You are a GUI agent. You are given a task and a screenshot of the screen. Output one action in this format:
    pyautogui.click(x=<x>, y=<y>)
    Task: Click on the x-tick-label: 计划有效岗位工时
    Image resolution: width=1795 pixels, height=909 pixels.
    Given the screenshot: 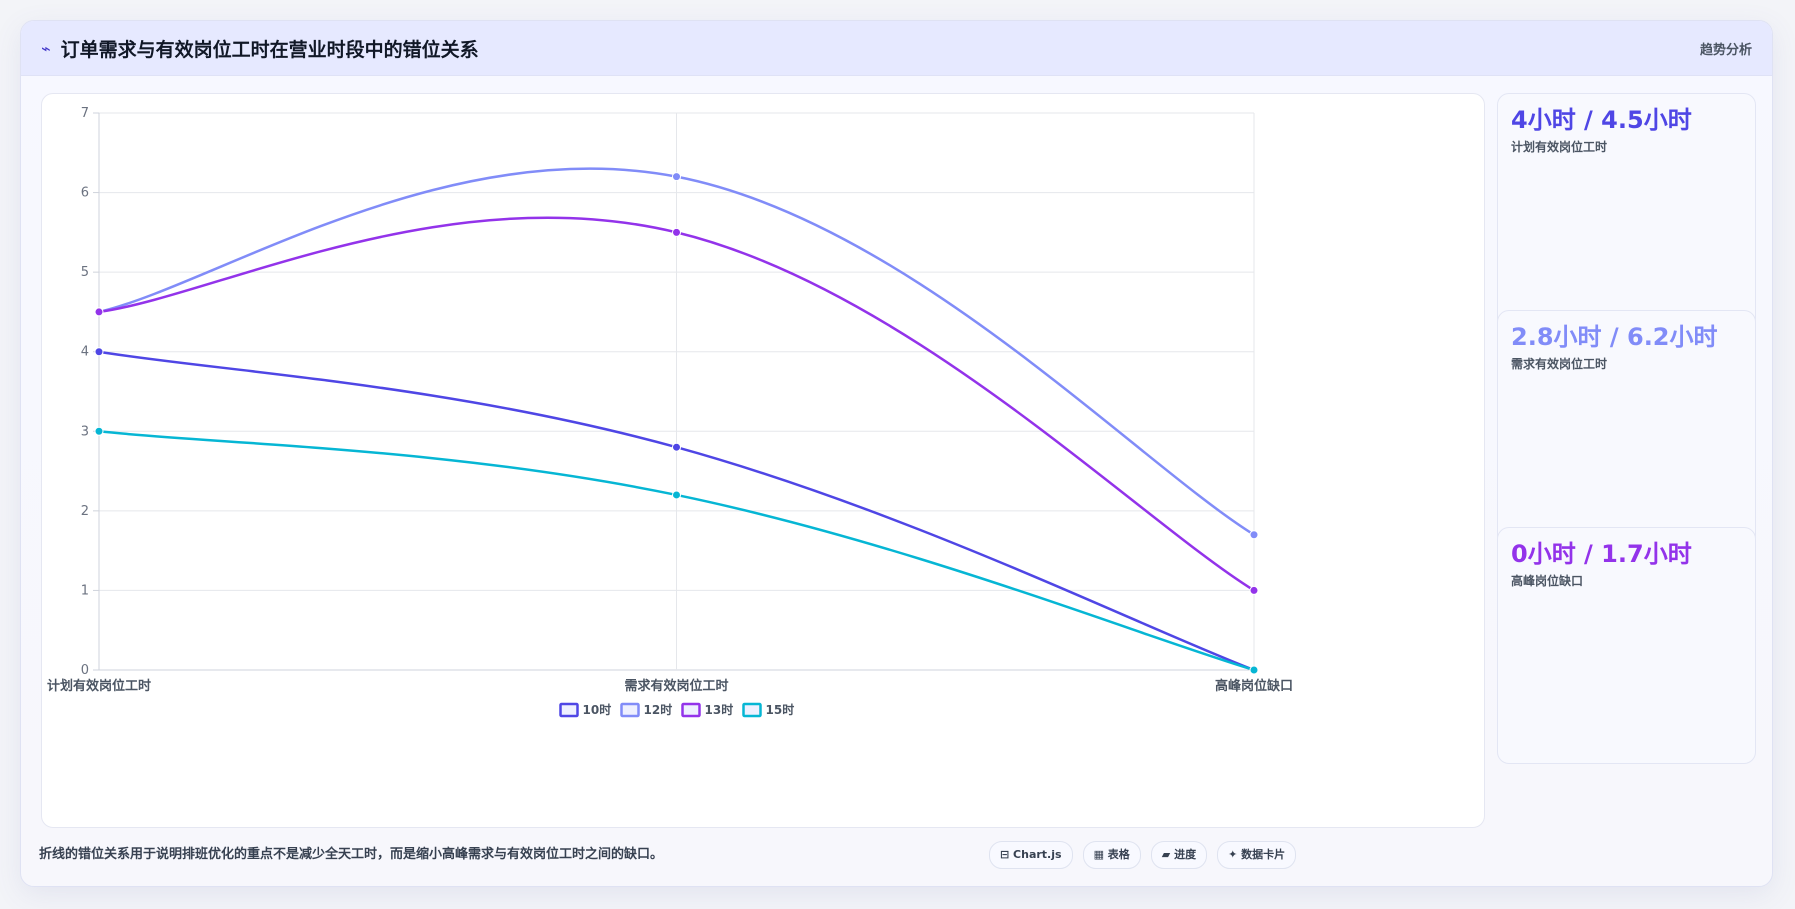 What is the action you would take?
    pyautogui.click(x=99, y=686)
    